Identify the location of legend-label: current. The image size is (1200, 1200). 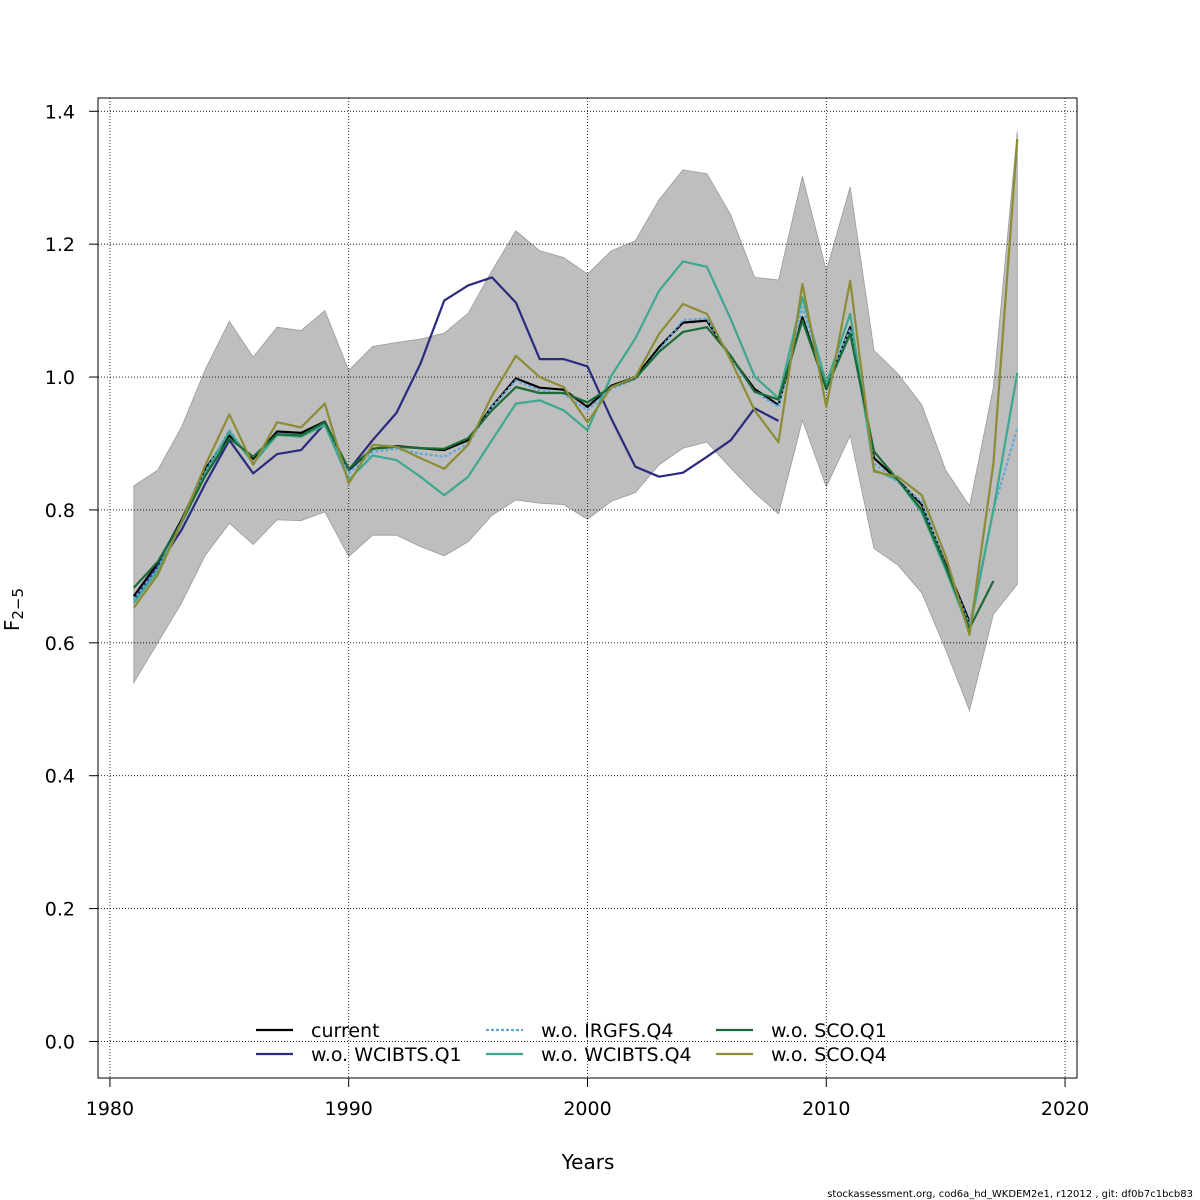
(345, 1031).